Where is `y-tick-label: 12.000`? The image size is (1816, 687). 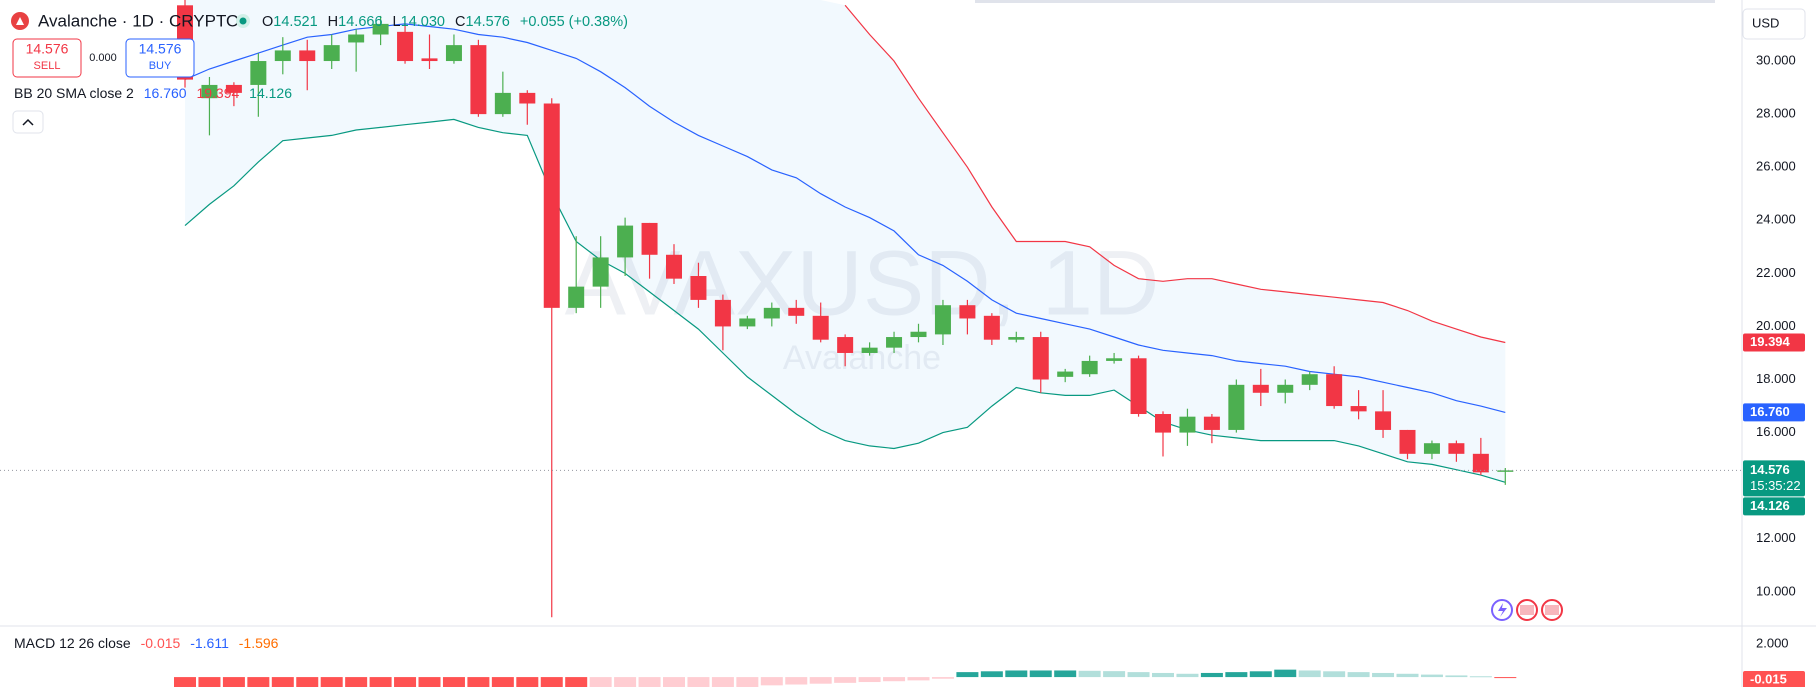
y-tick-label: 12.000 is located at coordinates (1776, 537).